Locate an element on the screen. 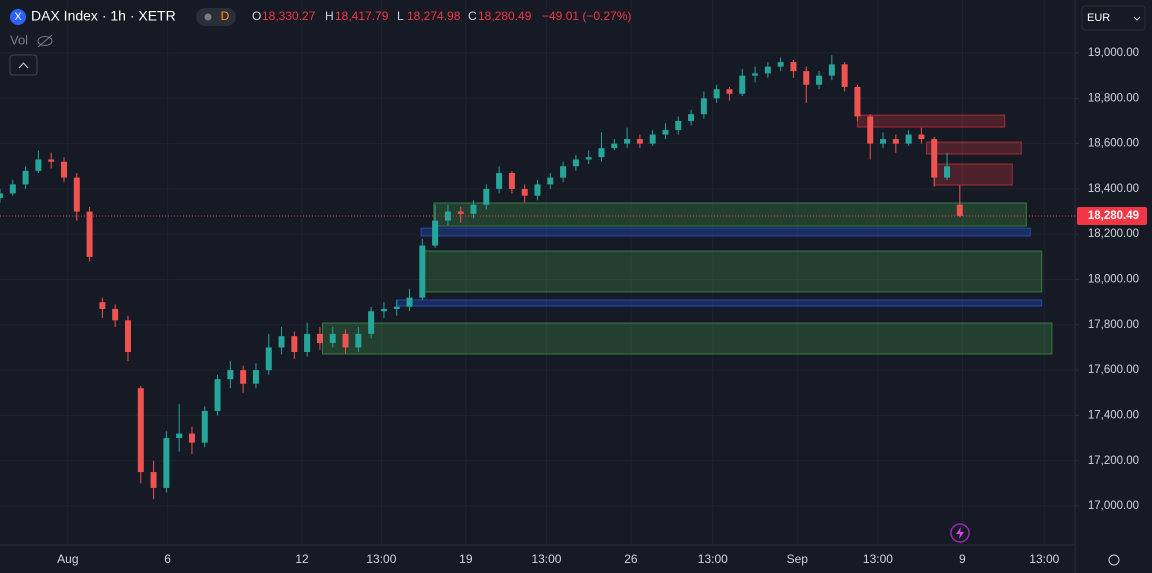 Image resolution: width=1152 pixels, height=573 pixels. symbol-icon is located at coordinates (18, 17).